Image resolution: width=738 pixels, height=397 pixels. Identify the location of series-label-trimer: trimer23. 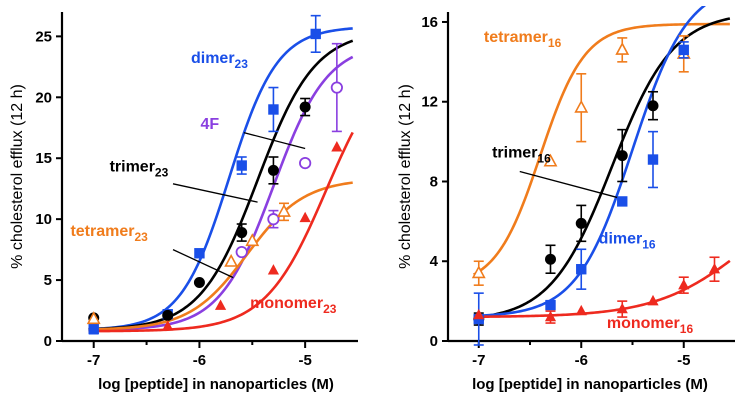
(139, 169).